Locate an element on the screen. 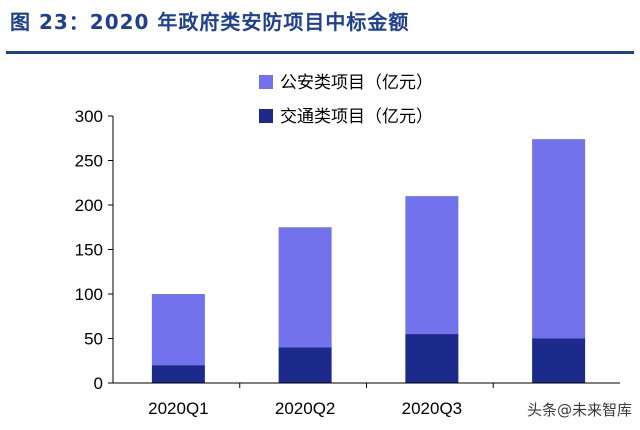 This screenshot has height=430, width=640. legend-swatch-transportation is located at coordinates (266, 116).